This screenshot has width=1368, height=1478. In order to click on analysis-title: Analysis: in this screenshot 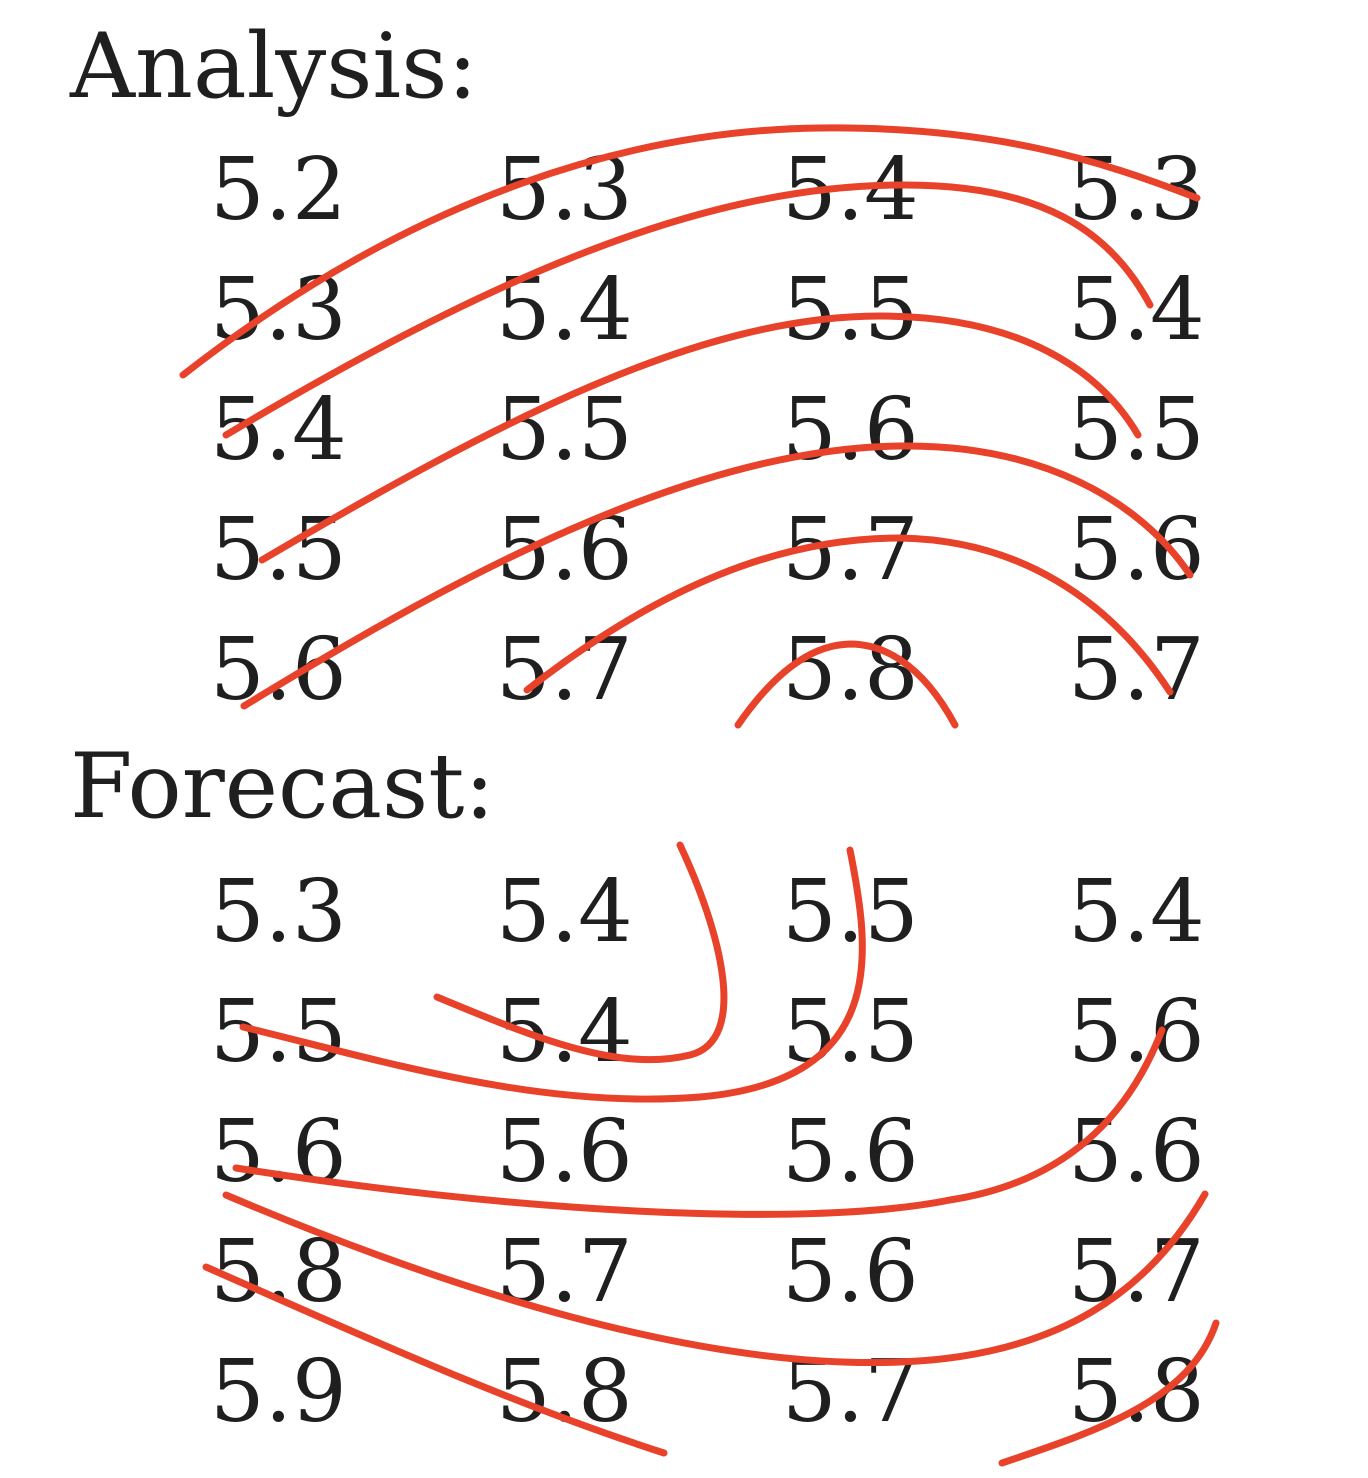, I will do `click(274, 66)`.